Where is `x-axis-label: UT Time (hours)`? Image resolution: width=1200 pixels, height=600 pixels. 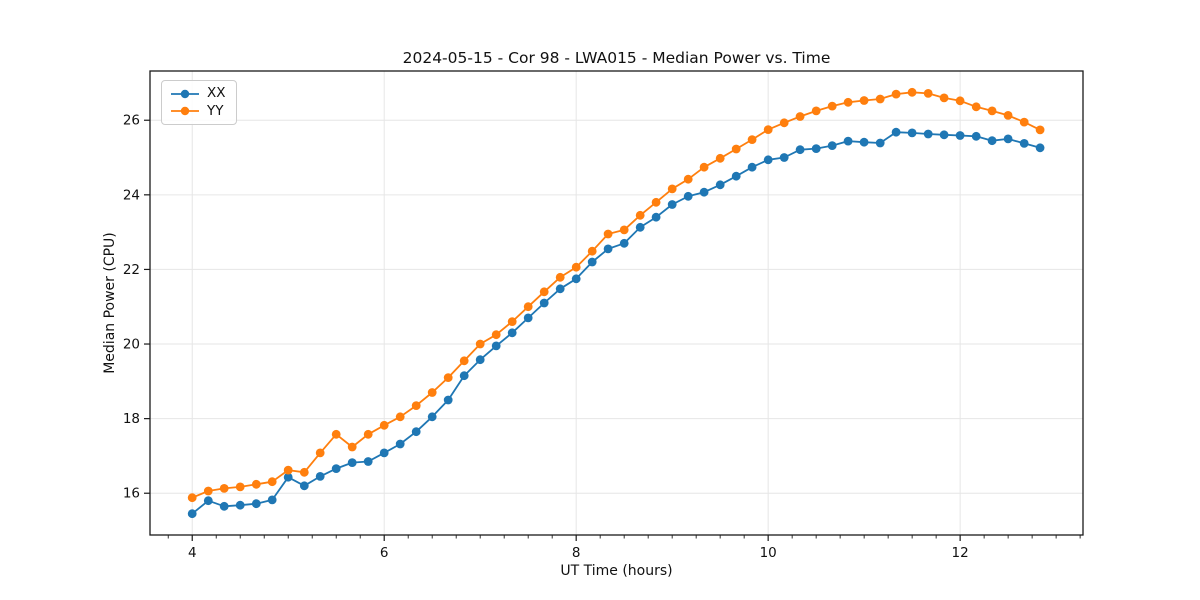
x-axis-label: UT Time (hours) is located at coordinates (616, 571).